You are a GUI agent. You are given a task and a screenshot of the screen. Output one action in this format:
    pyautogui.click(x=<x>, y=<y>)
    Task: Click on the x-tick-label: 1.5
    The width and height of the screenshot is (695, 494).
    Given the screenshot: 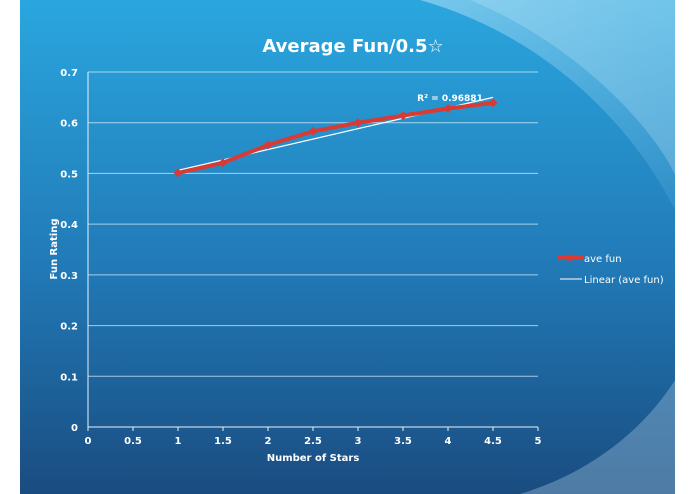 What is the action you would take?
    pyautogui.click(x=223, y=441)
    